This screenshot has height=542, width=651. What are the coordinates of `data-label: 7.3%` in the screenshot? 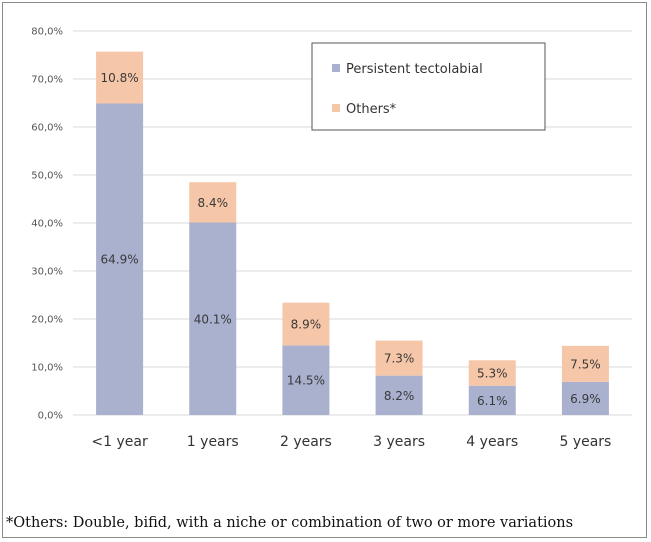 It's located at (399, 359).